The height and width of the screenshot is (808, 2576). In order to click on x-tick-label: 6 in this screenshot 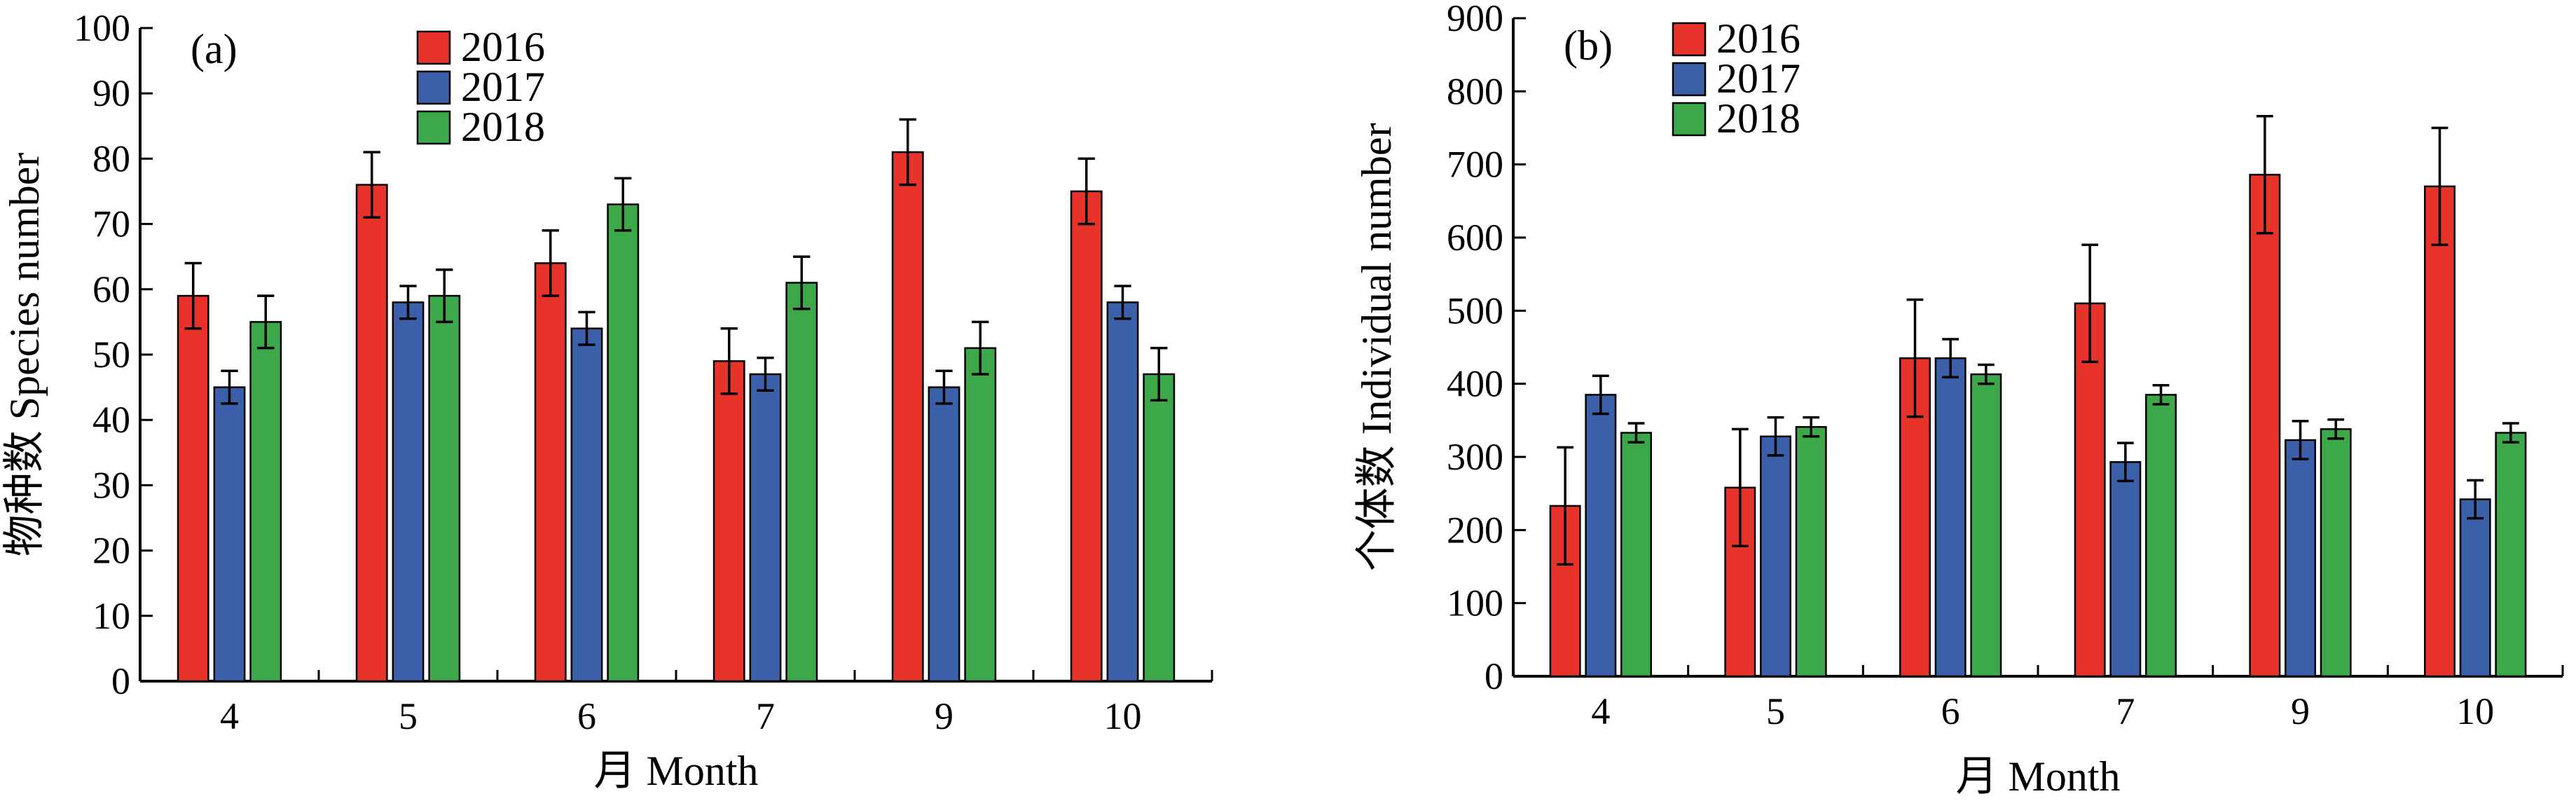, I will do `click(1950, 711)`.